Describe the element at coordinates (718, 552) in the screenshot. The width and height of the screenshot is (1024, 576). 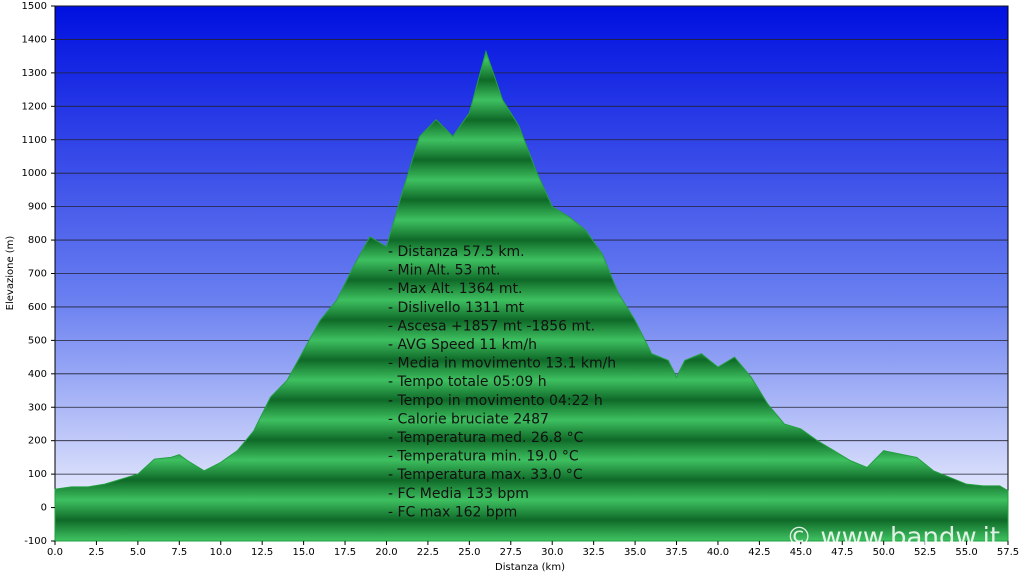
I see `x-tick-label: 40.0` at that location.